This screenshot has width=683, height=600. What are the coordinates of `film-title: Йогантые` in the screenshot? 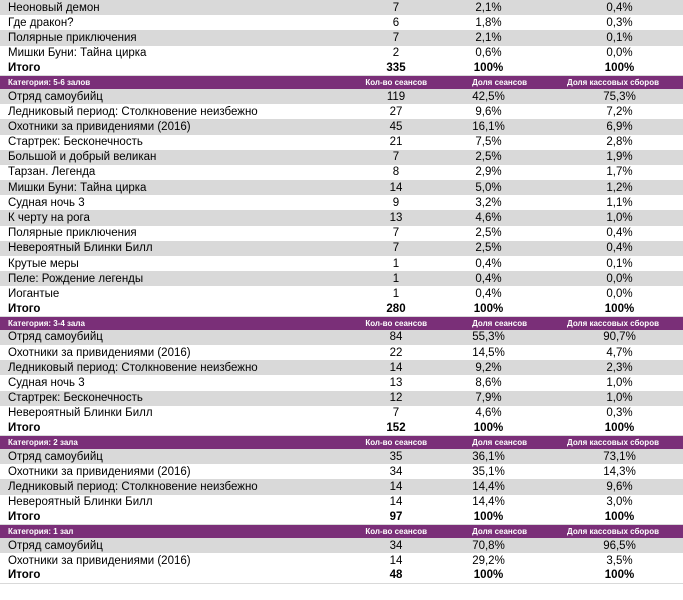 It's located at (34, 293).